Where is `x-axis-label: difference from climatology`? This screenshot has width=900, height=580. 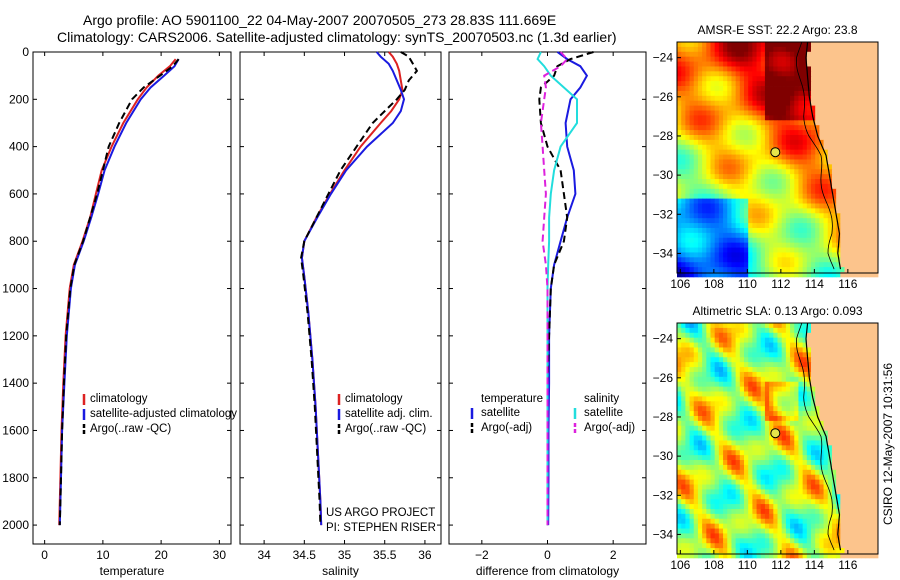 x-axis-label: difference from climatology is located at coordinates (547, 571).